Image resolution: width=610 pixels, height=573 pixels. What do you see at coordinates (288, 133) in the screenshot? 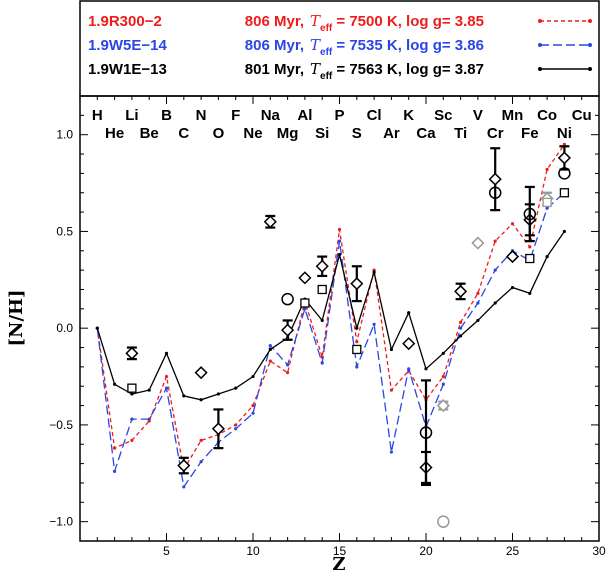
I see `element-label: Mg` at bounding box center [288, 133].